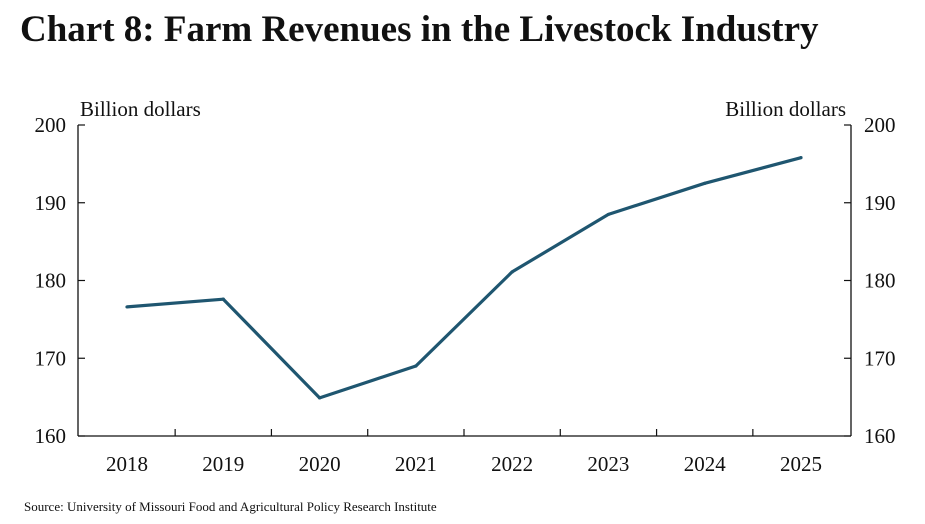 This screenshot has height=524, width=925. What do you see at coordinates (51, 203) in the screenshot?
I see `left-y-tick-label: 190` at bounding box center [51, 203].